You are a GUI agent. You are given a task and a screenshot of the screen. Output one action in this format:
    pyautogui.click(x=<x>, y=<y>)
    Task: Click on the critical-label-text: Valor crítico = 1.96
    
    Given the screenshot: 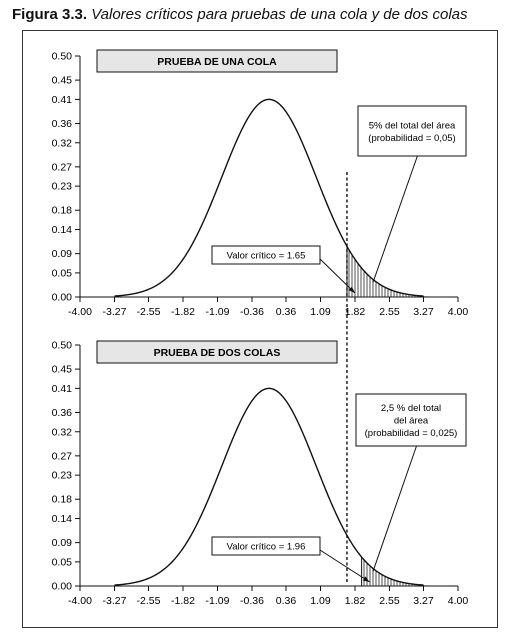 What is the action you would take?
    pyautogui.click(x=266, y=547)
    